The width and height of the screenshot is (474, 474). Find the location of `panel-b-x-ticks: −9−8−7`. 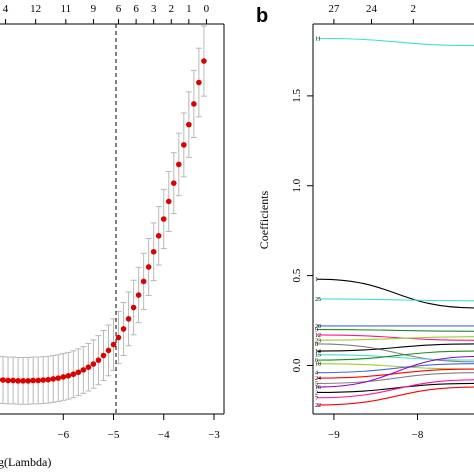

panel-b-x-ticks: −9−8−7 is located at coordinates (376, 427).